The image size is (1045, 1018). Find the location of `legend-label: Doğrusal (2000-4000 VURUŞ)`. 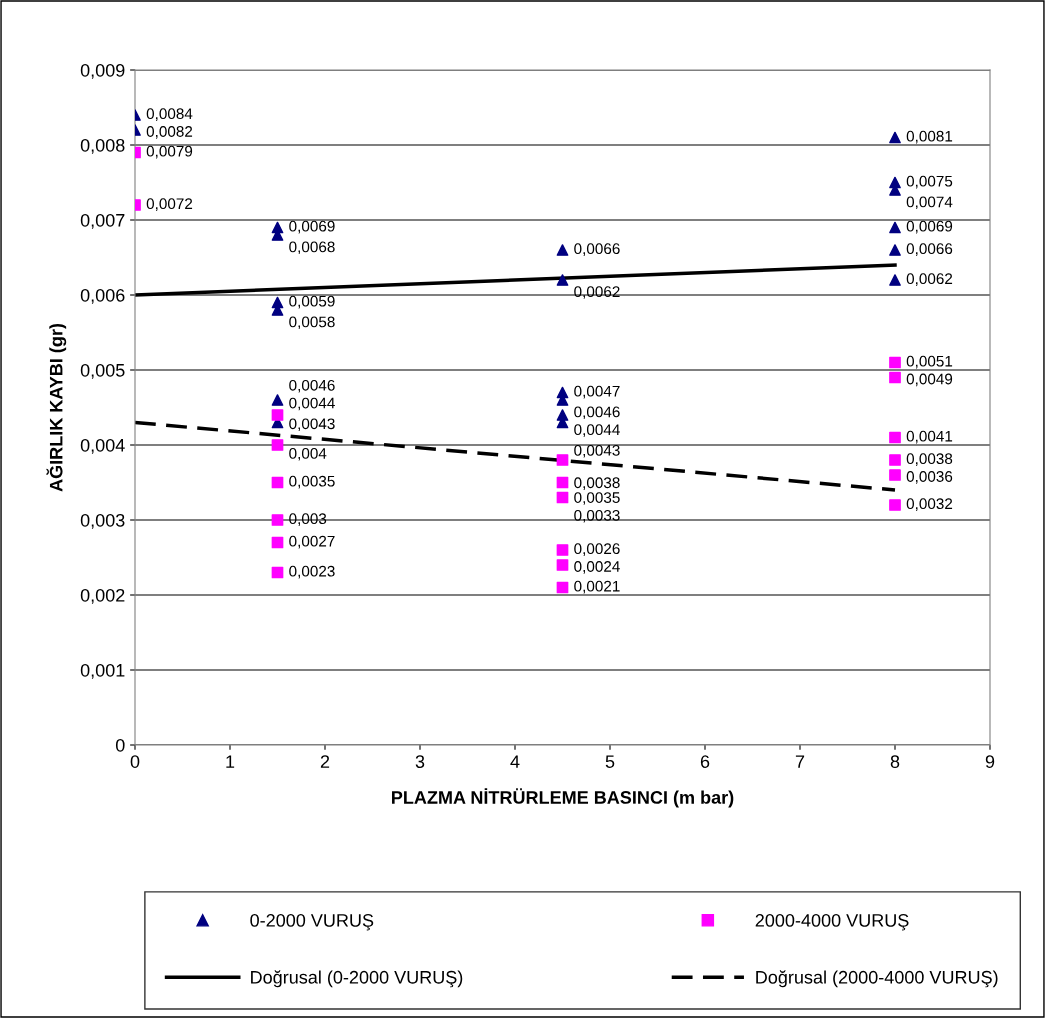

legend-label: Doğrusal (2000-4000 VURUŞ) is located at coordinates (877, 979).